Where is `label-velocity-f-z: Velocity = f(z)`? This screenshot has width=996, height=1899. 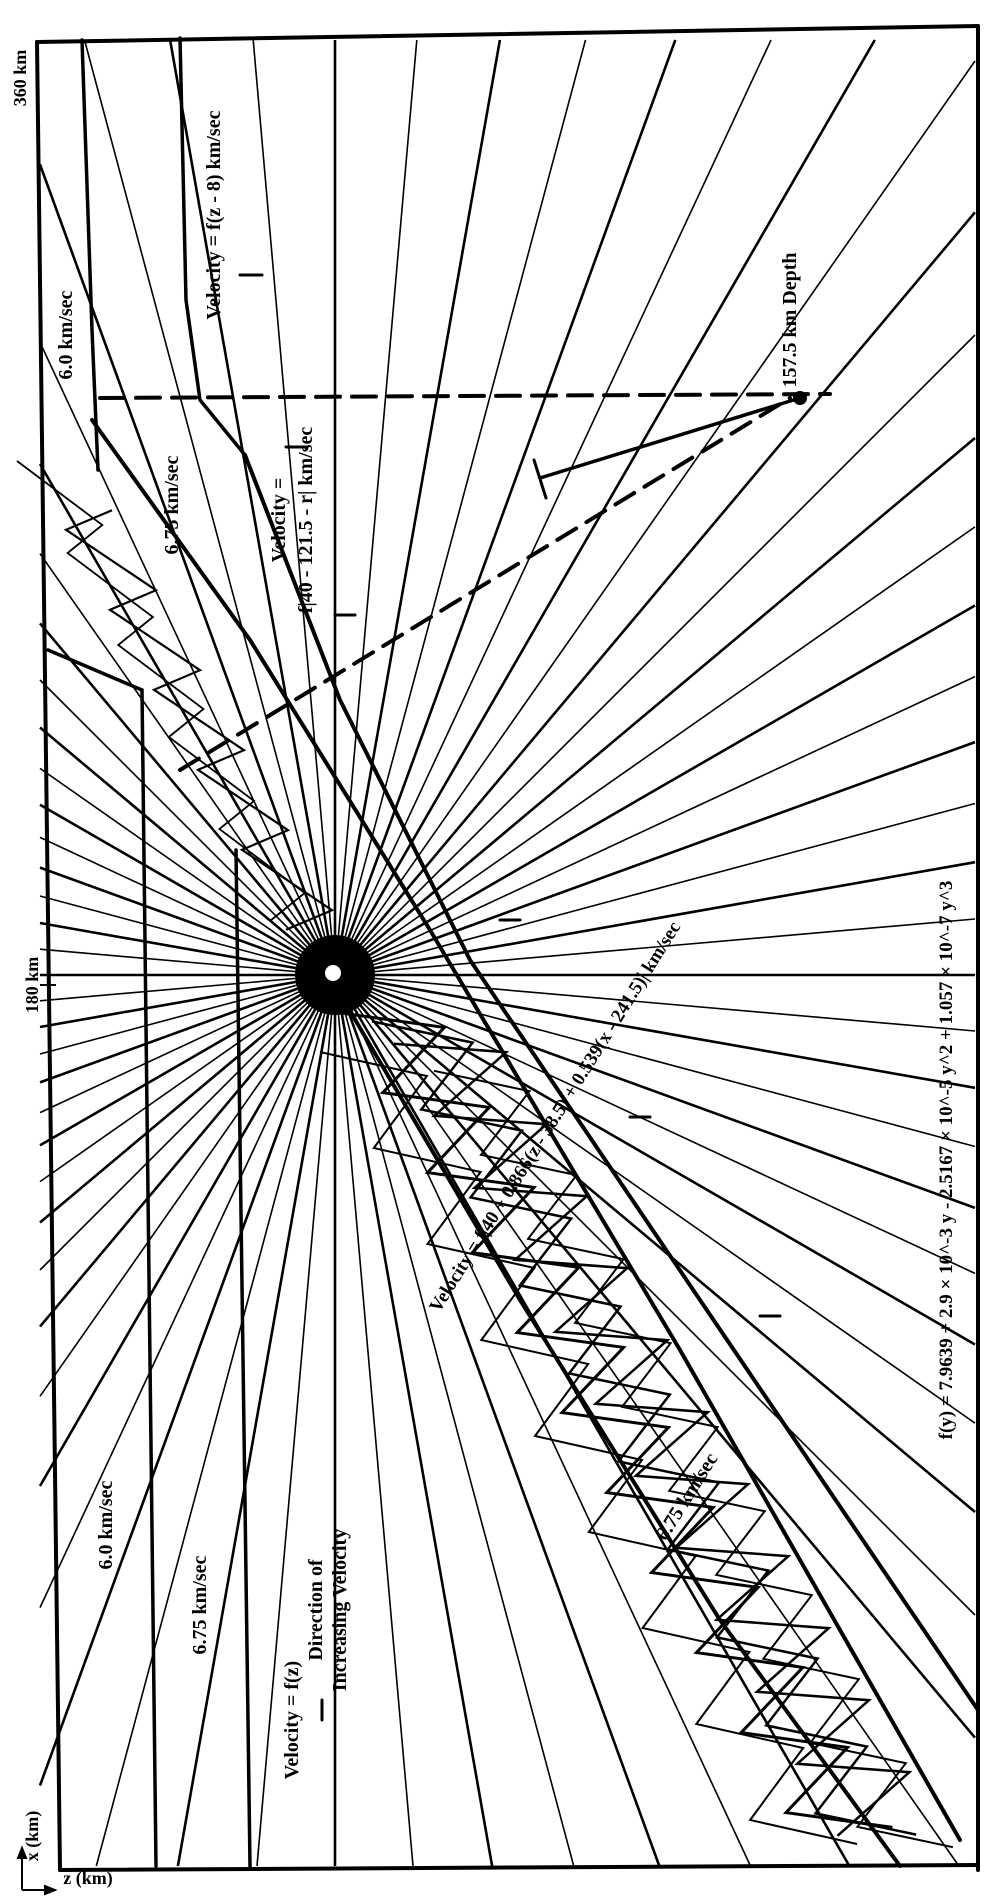 label-velocity-f-z: Velocity = f(z) is located at coordinates (292, 1720).